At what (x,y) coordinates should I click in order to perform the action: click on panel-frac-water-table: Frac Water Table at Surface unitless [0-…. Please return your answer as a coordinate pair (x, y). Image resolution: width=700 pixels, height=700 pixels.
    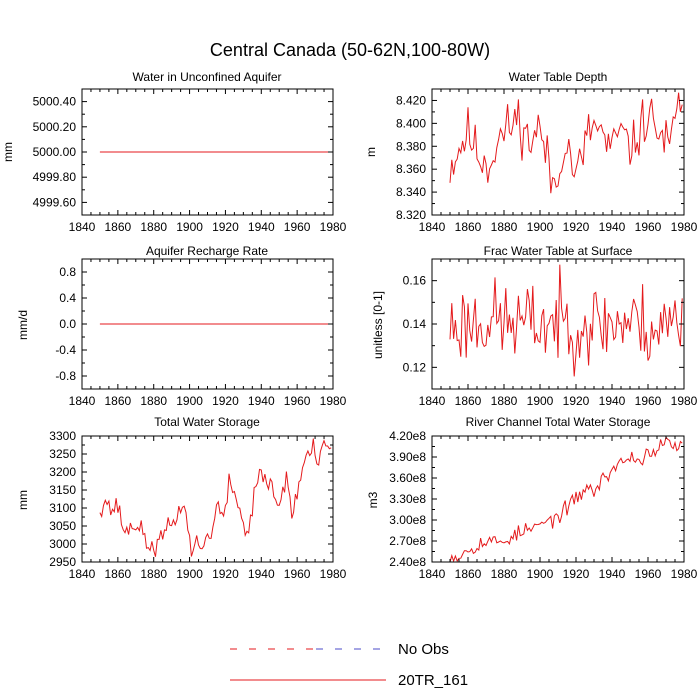
    Looking at the image, I should click on (534, 326).